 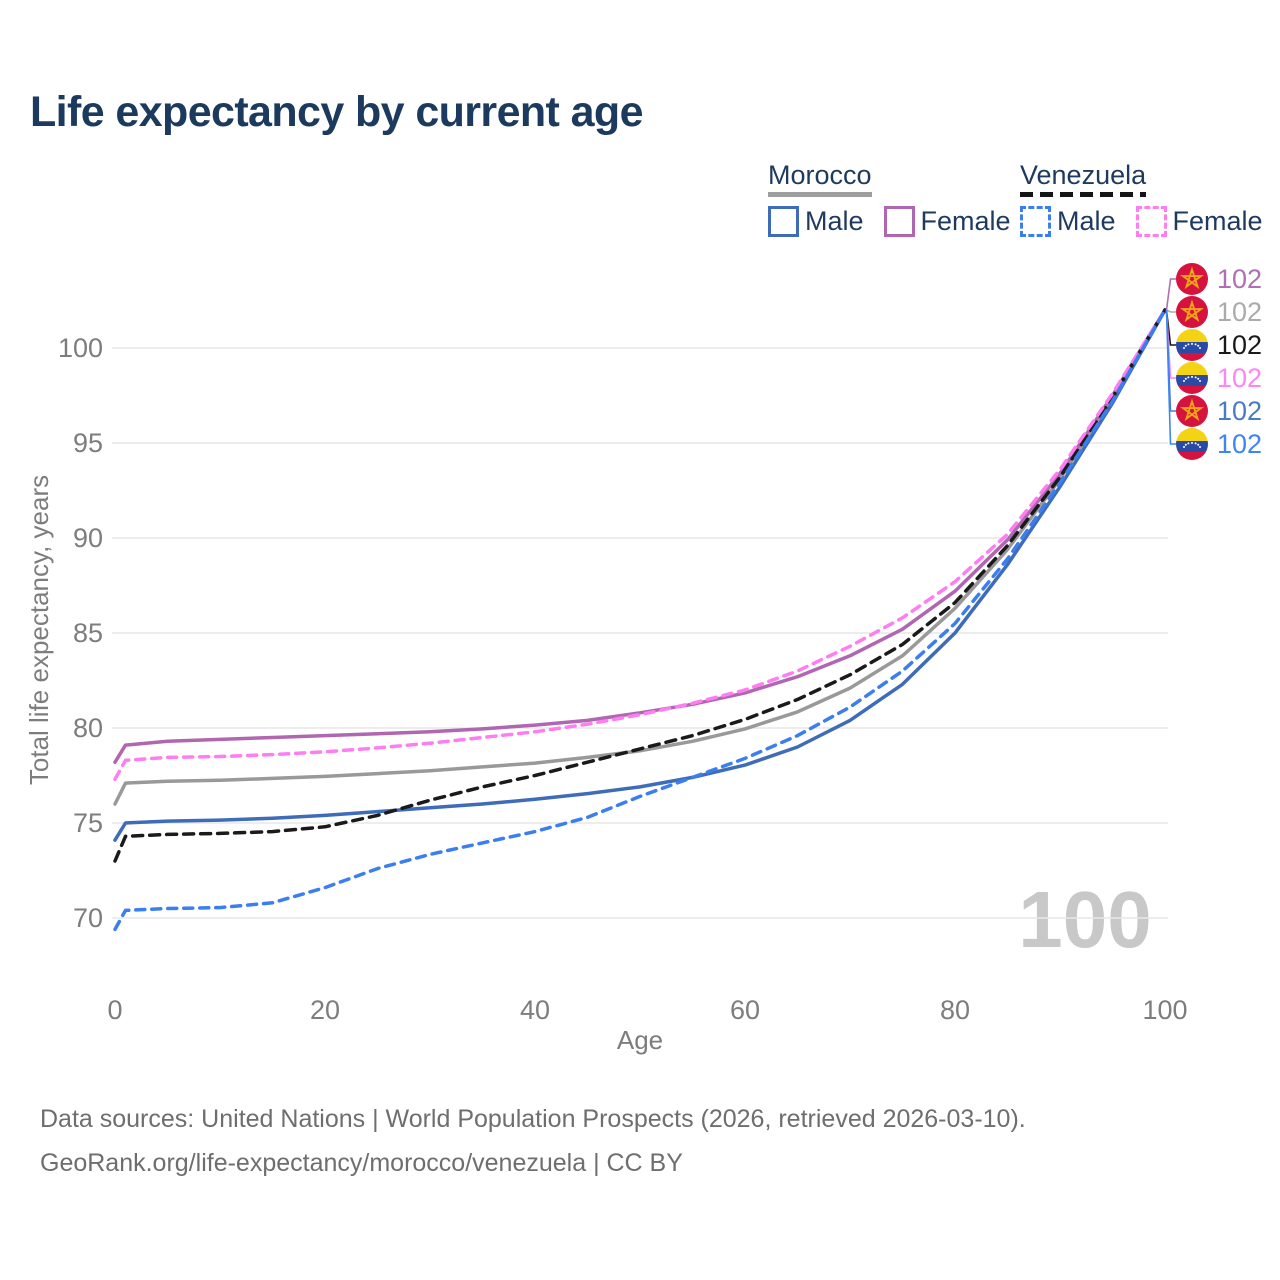 I want to click on y-tick-label: 70, so click(x=88, y=918).